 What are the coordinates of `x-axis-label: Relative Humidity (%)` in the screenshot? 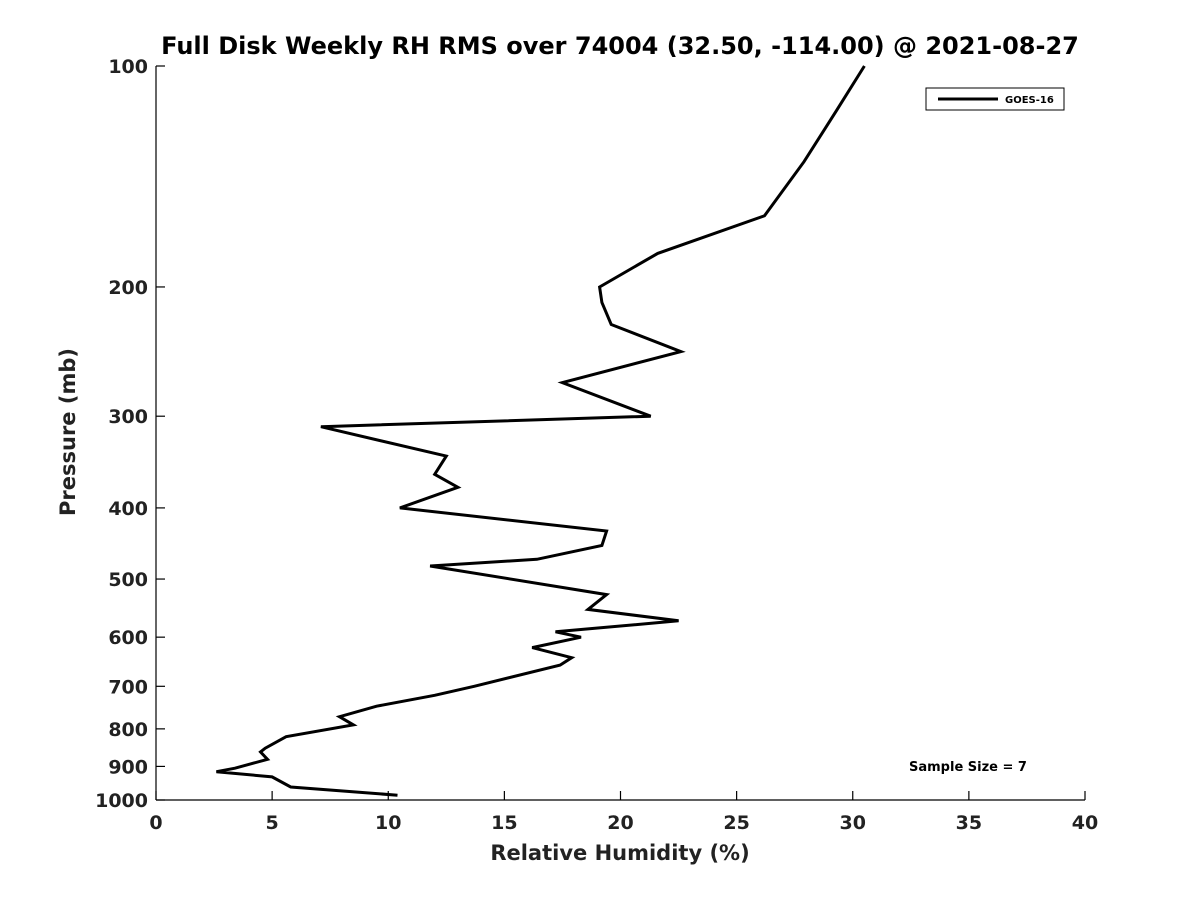 It's located at (619, 853).